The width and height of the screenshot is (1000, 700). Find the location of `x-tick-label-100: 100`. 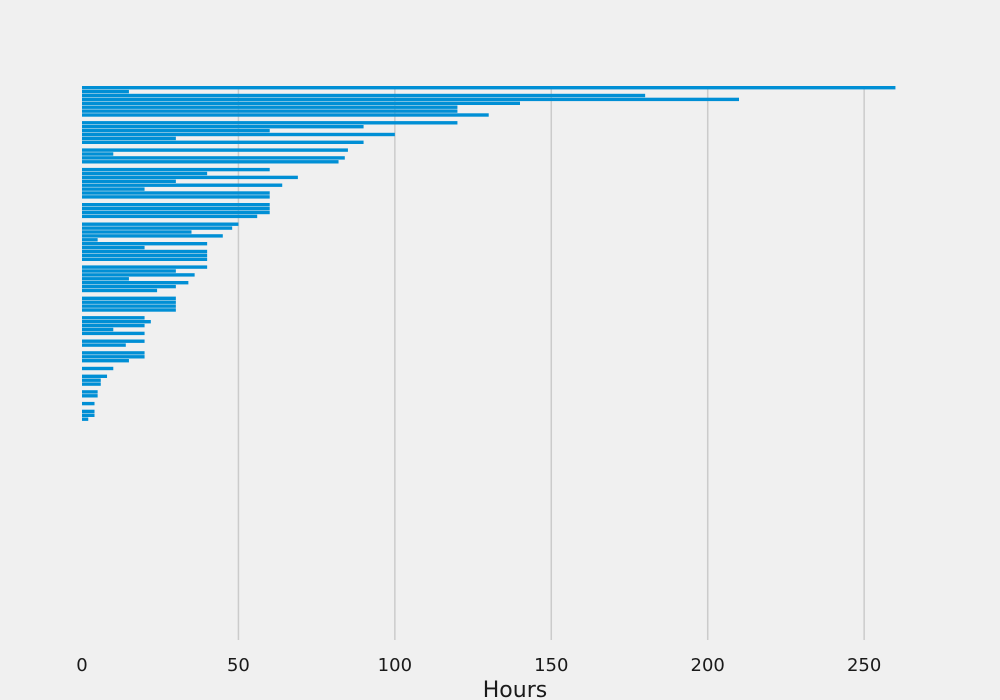

x-tick-label-100: 100 is located at coordinates (395, 665).